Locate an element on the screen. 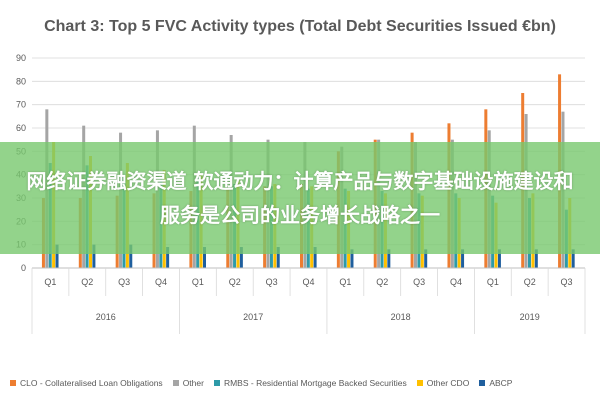 This screenshot has width=600, height=400. legend-item: CLO - Collateralised Loan Obligations is located at coordinates (86, 383).